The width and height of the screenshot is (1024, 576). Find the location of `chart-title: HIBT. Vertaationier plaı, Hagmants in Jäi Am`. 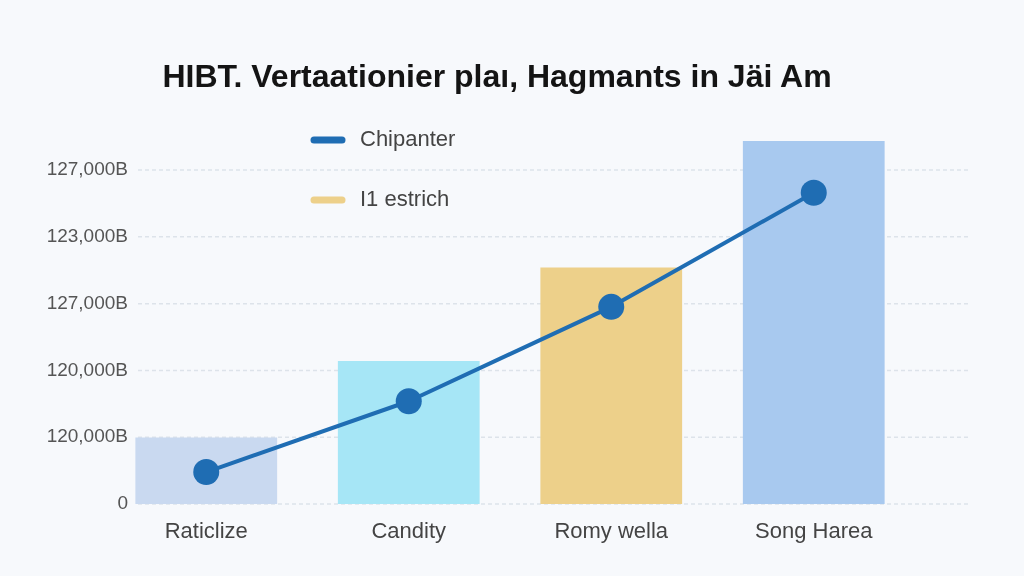

chart-title: HIBT. Vertaationier plaı, Hagmants in Jäi Am is located at coordinates (497, 76).